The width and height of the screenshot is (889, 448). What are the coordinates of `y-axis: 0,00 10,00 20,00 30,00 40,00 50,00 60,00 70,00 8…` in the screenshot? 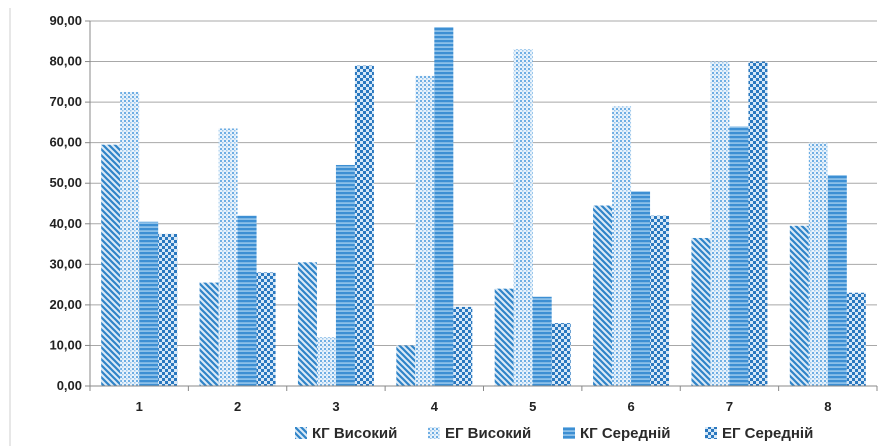 It's located at (70, 203).